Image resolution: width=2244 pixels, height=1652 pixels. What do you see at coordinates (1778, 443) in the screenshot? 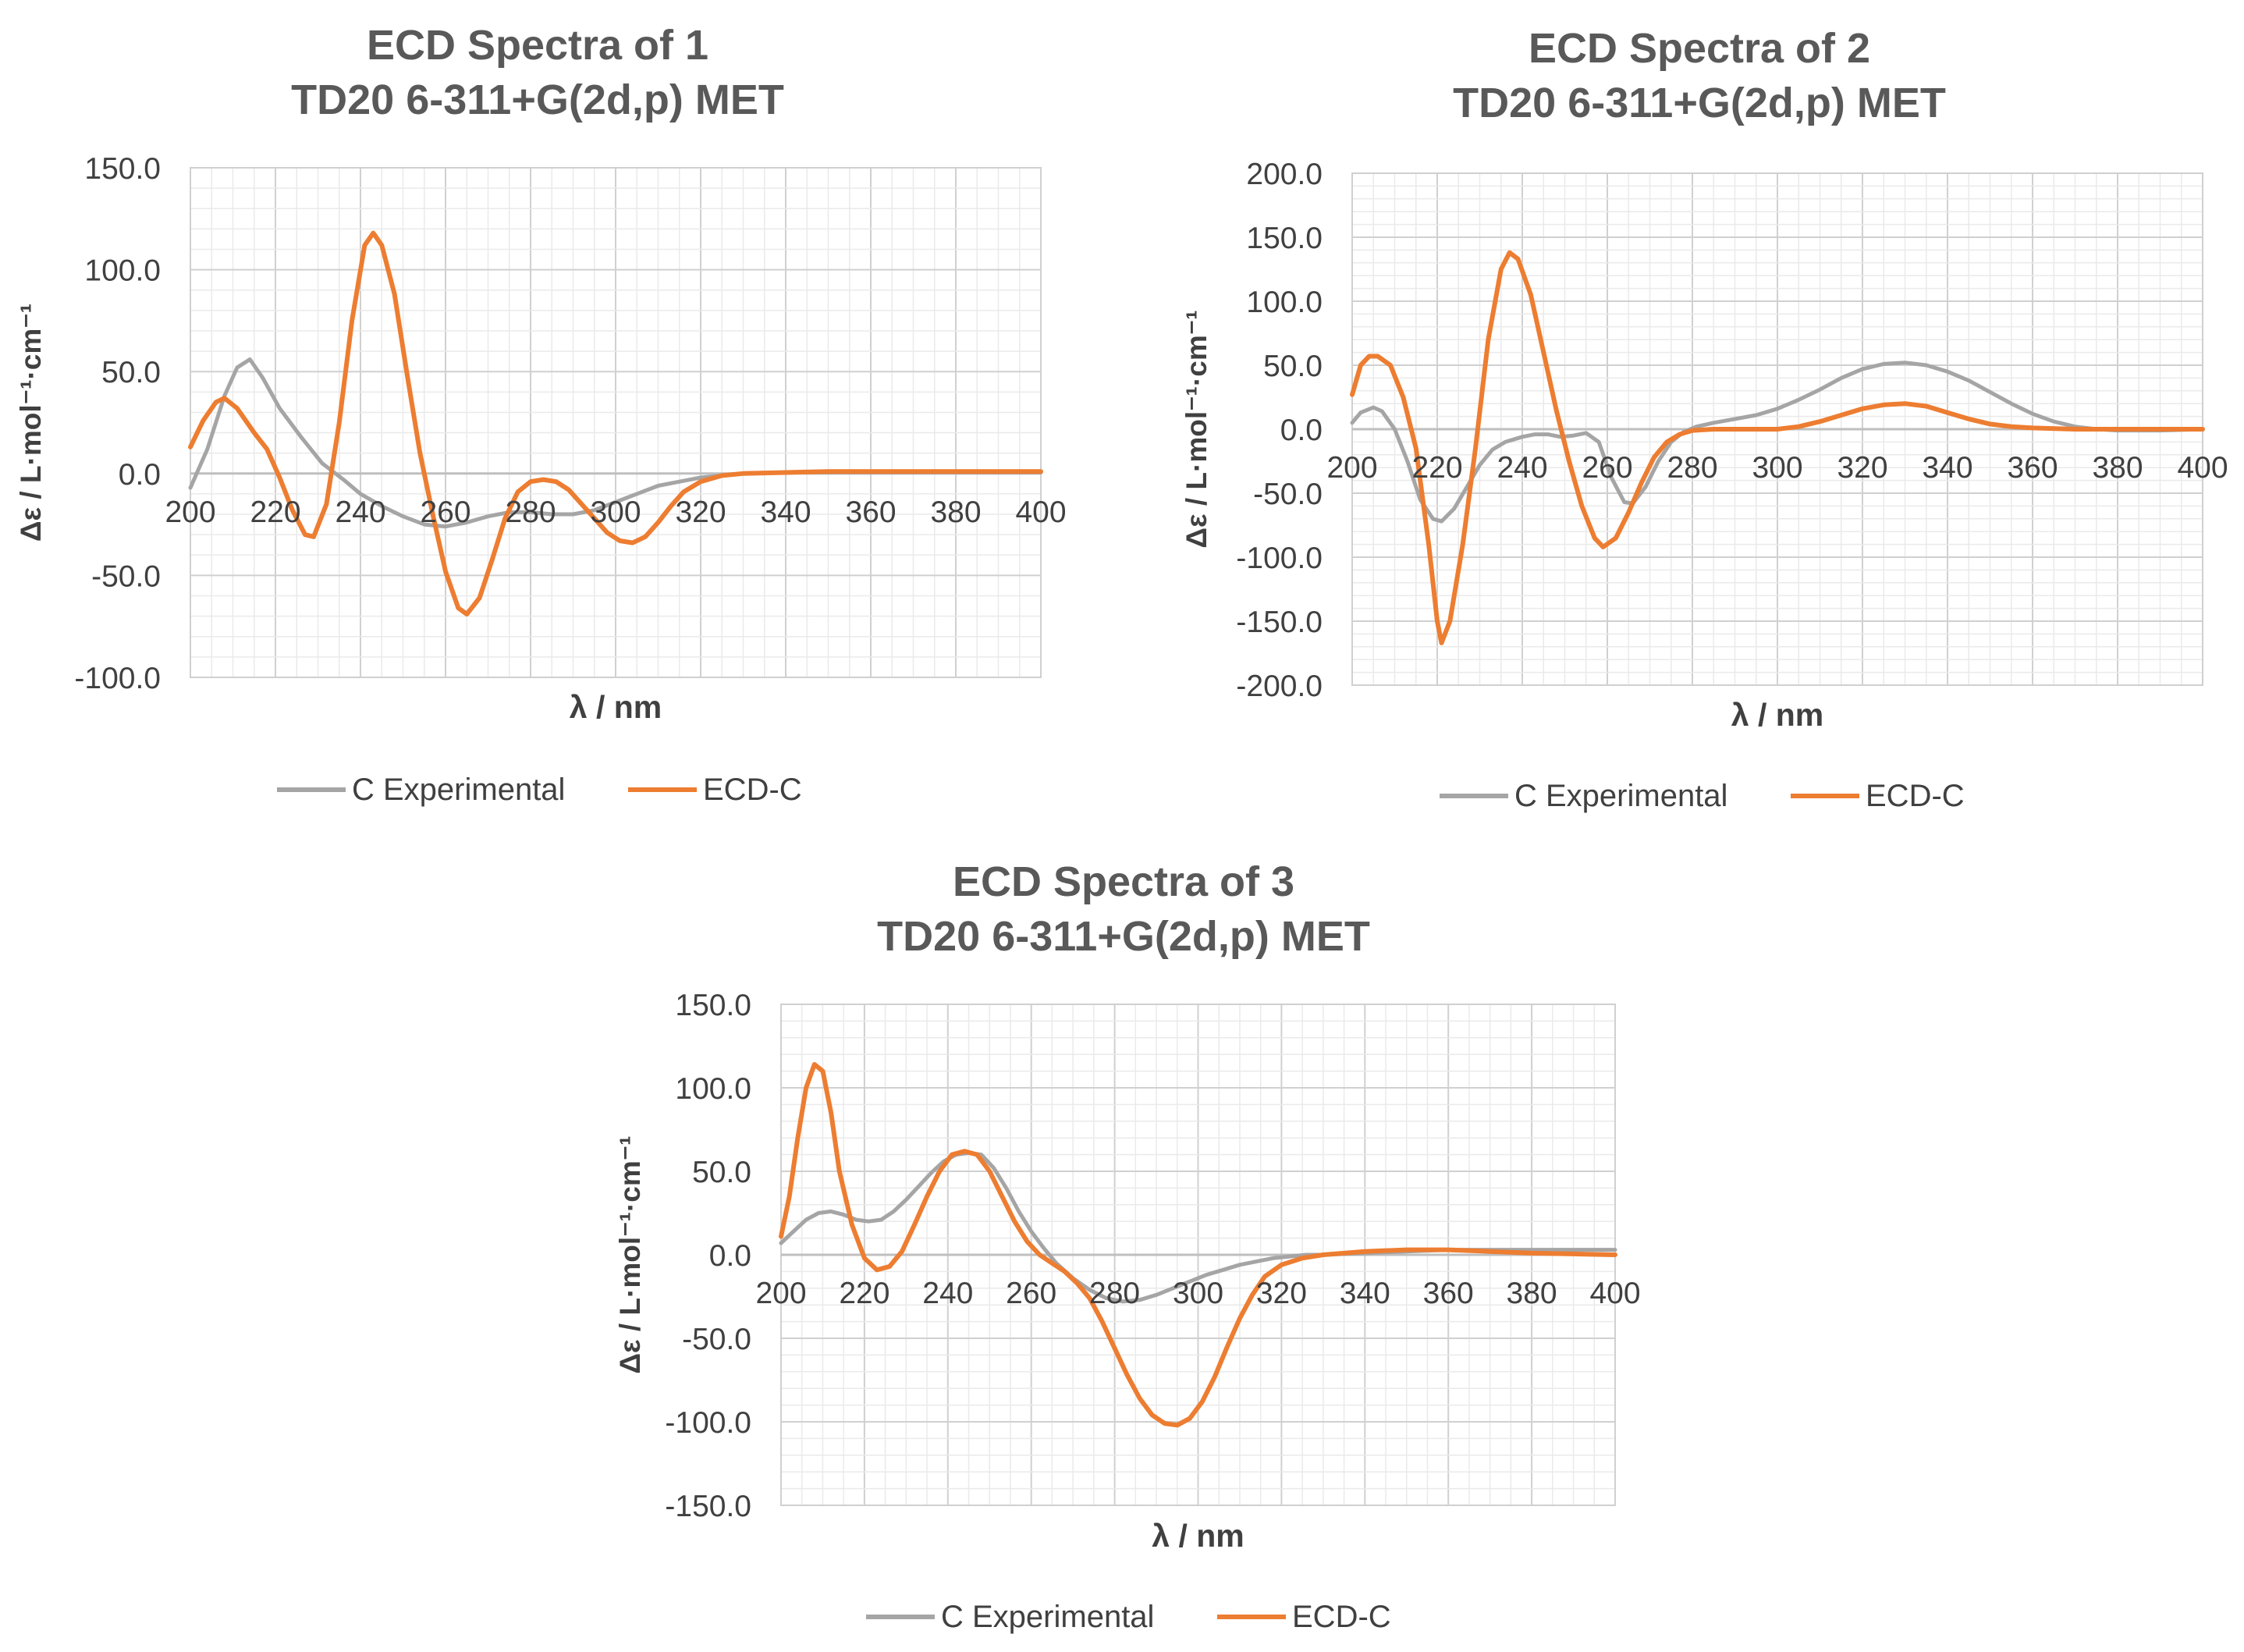
I see `series-line-c-experimental` at bounding box center [1778, 443].